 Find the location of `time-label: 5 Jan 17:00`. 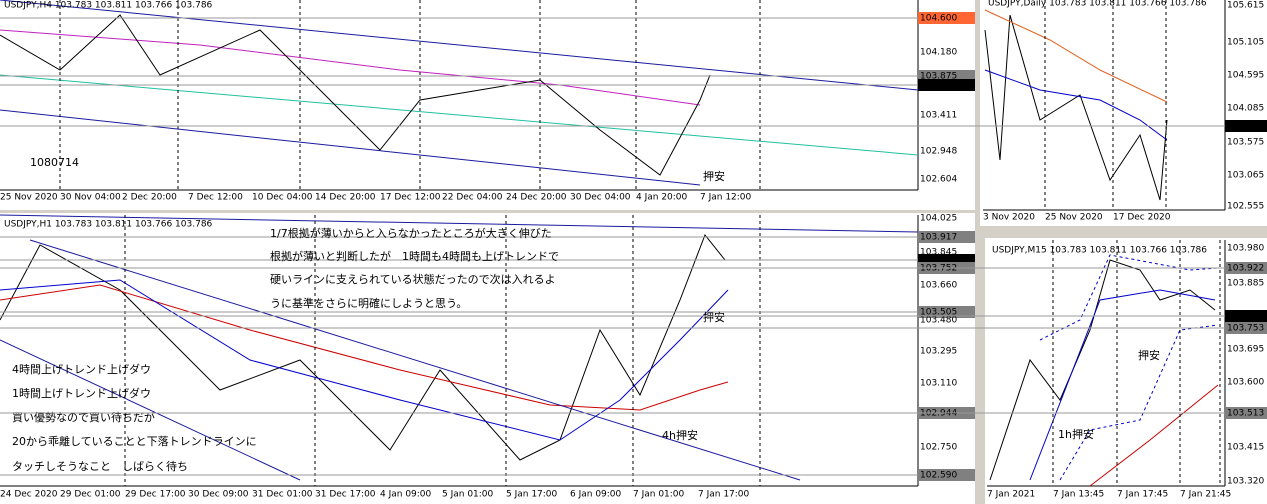

time-label: 5 Jan 17:00 is located at coordinates (532, 495).